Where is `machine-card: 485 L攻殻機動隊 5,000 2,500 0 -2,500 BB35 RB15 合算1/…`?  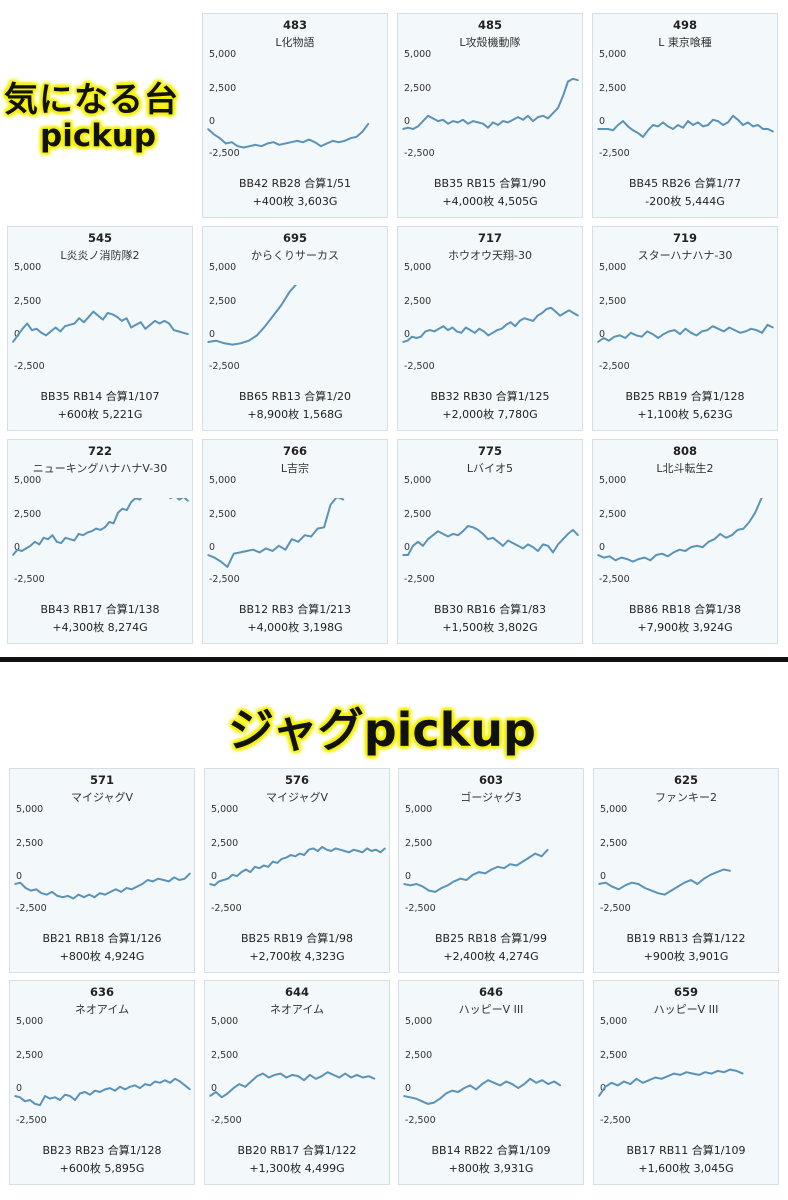
machine-card: 485 L攻殻機動隊 5,000 2,500 0 -2,500 BB35 RB15 合算1/… is located at coordinates (490, 115).